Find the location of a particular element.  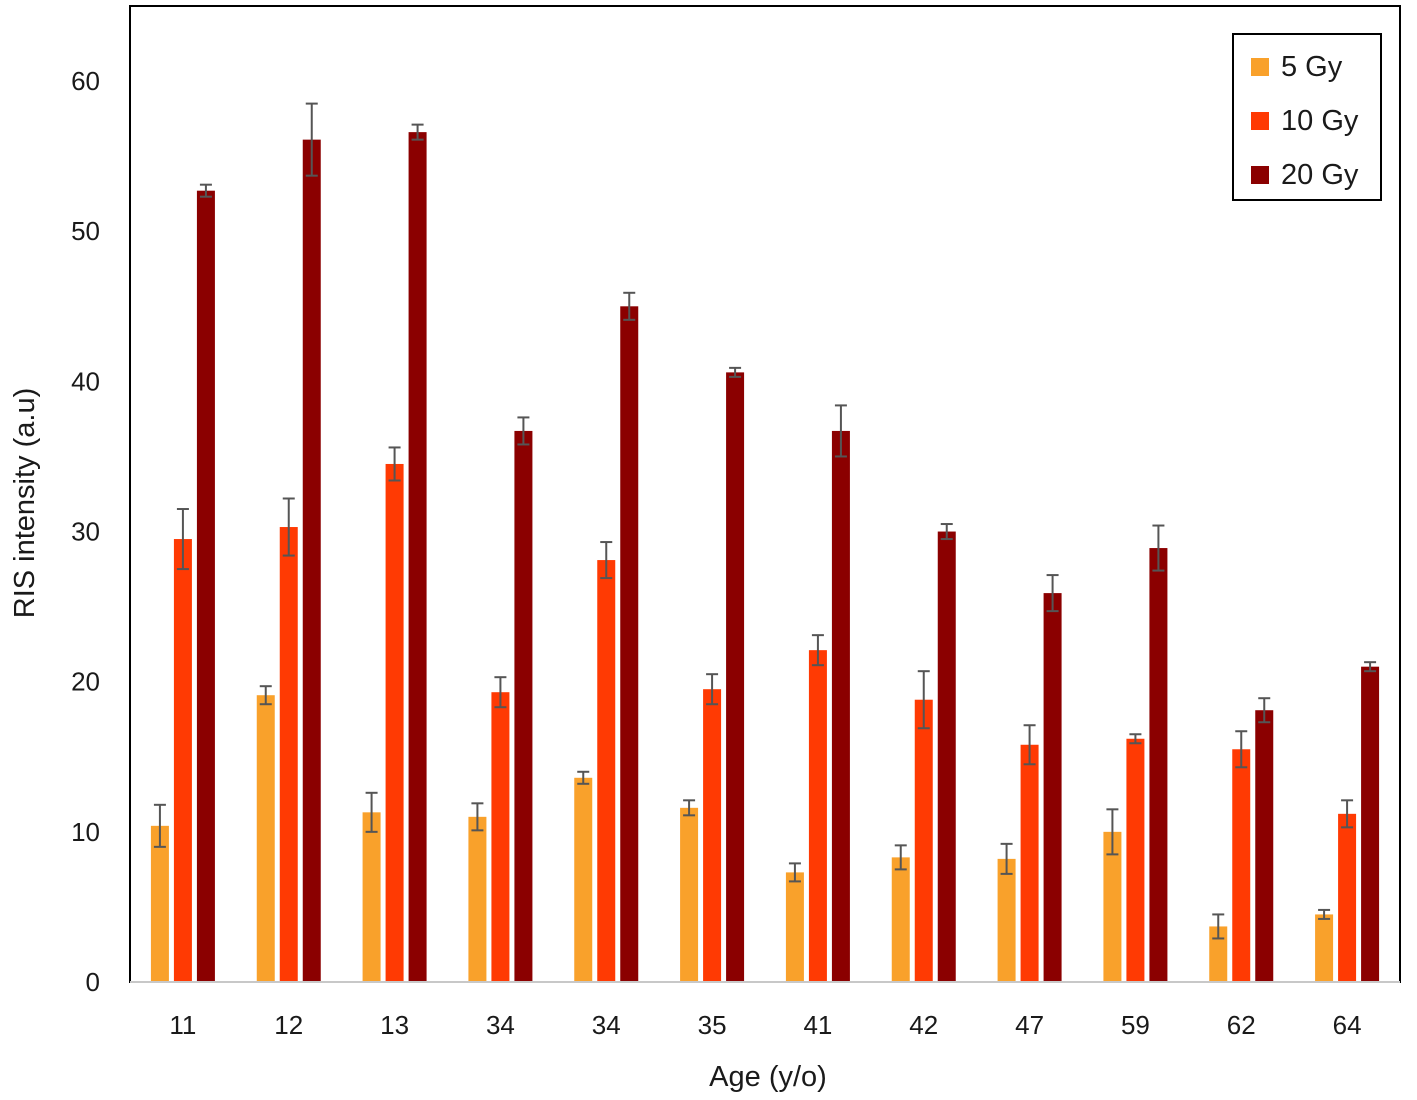

legend: 5 Gy 10 Gy 20 Gy is located at coordinates (1307, 117).